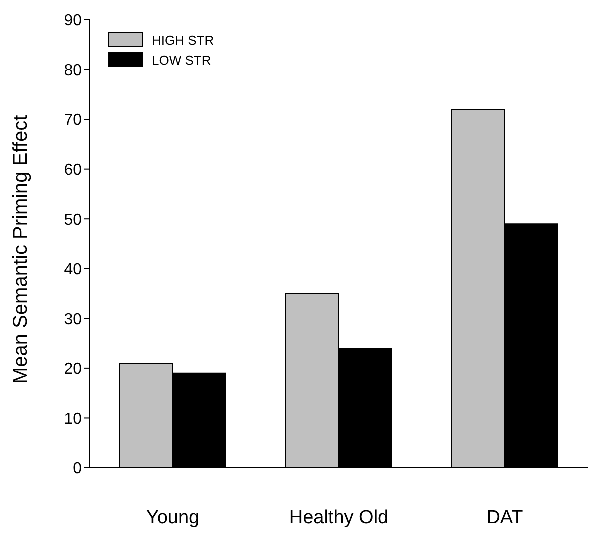 The height and width of the screenshot is (546, 605). Describe the element at coordinates (73, 171) in the screenshot. I see `y-tick-label: 60` at that location.